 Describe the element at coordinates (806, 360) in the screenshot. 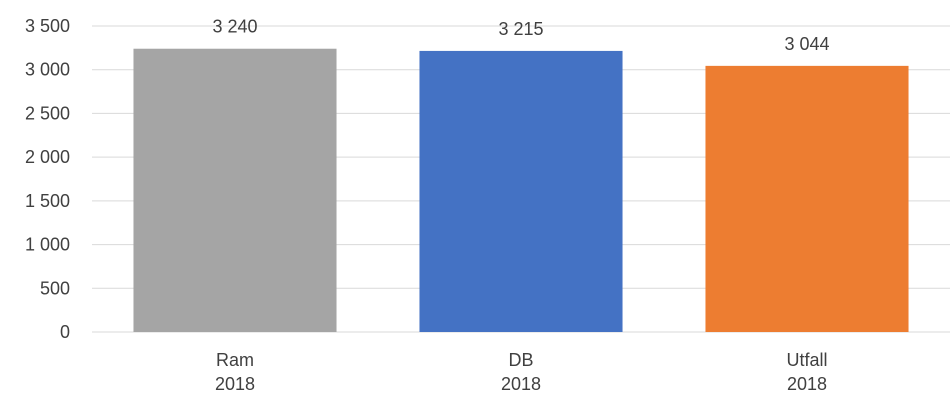

I see `x-tick-label-2-0: Utfall` at that location.